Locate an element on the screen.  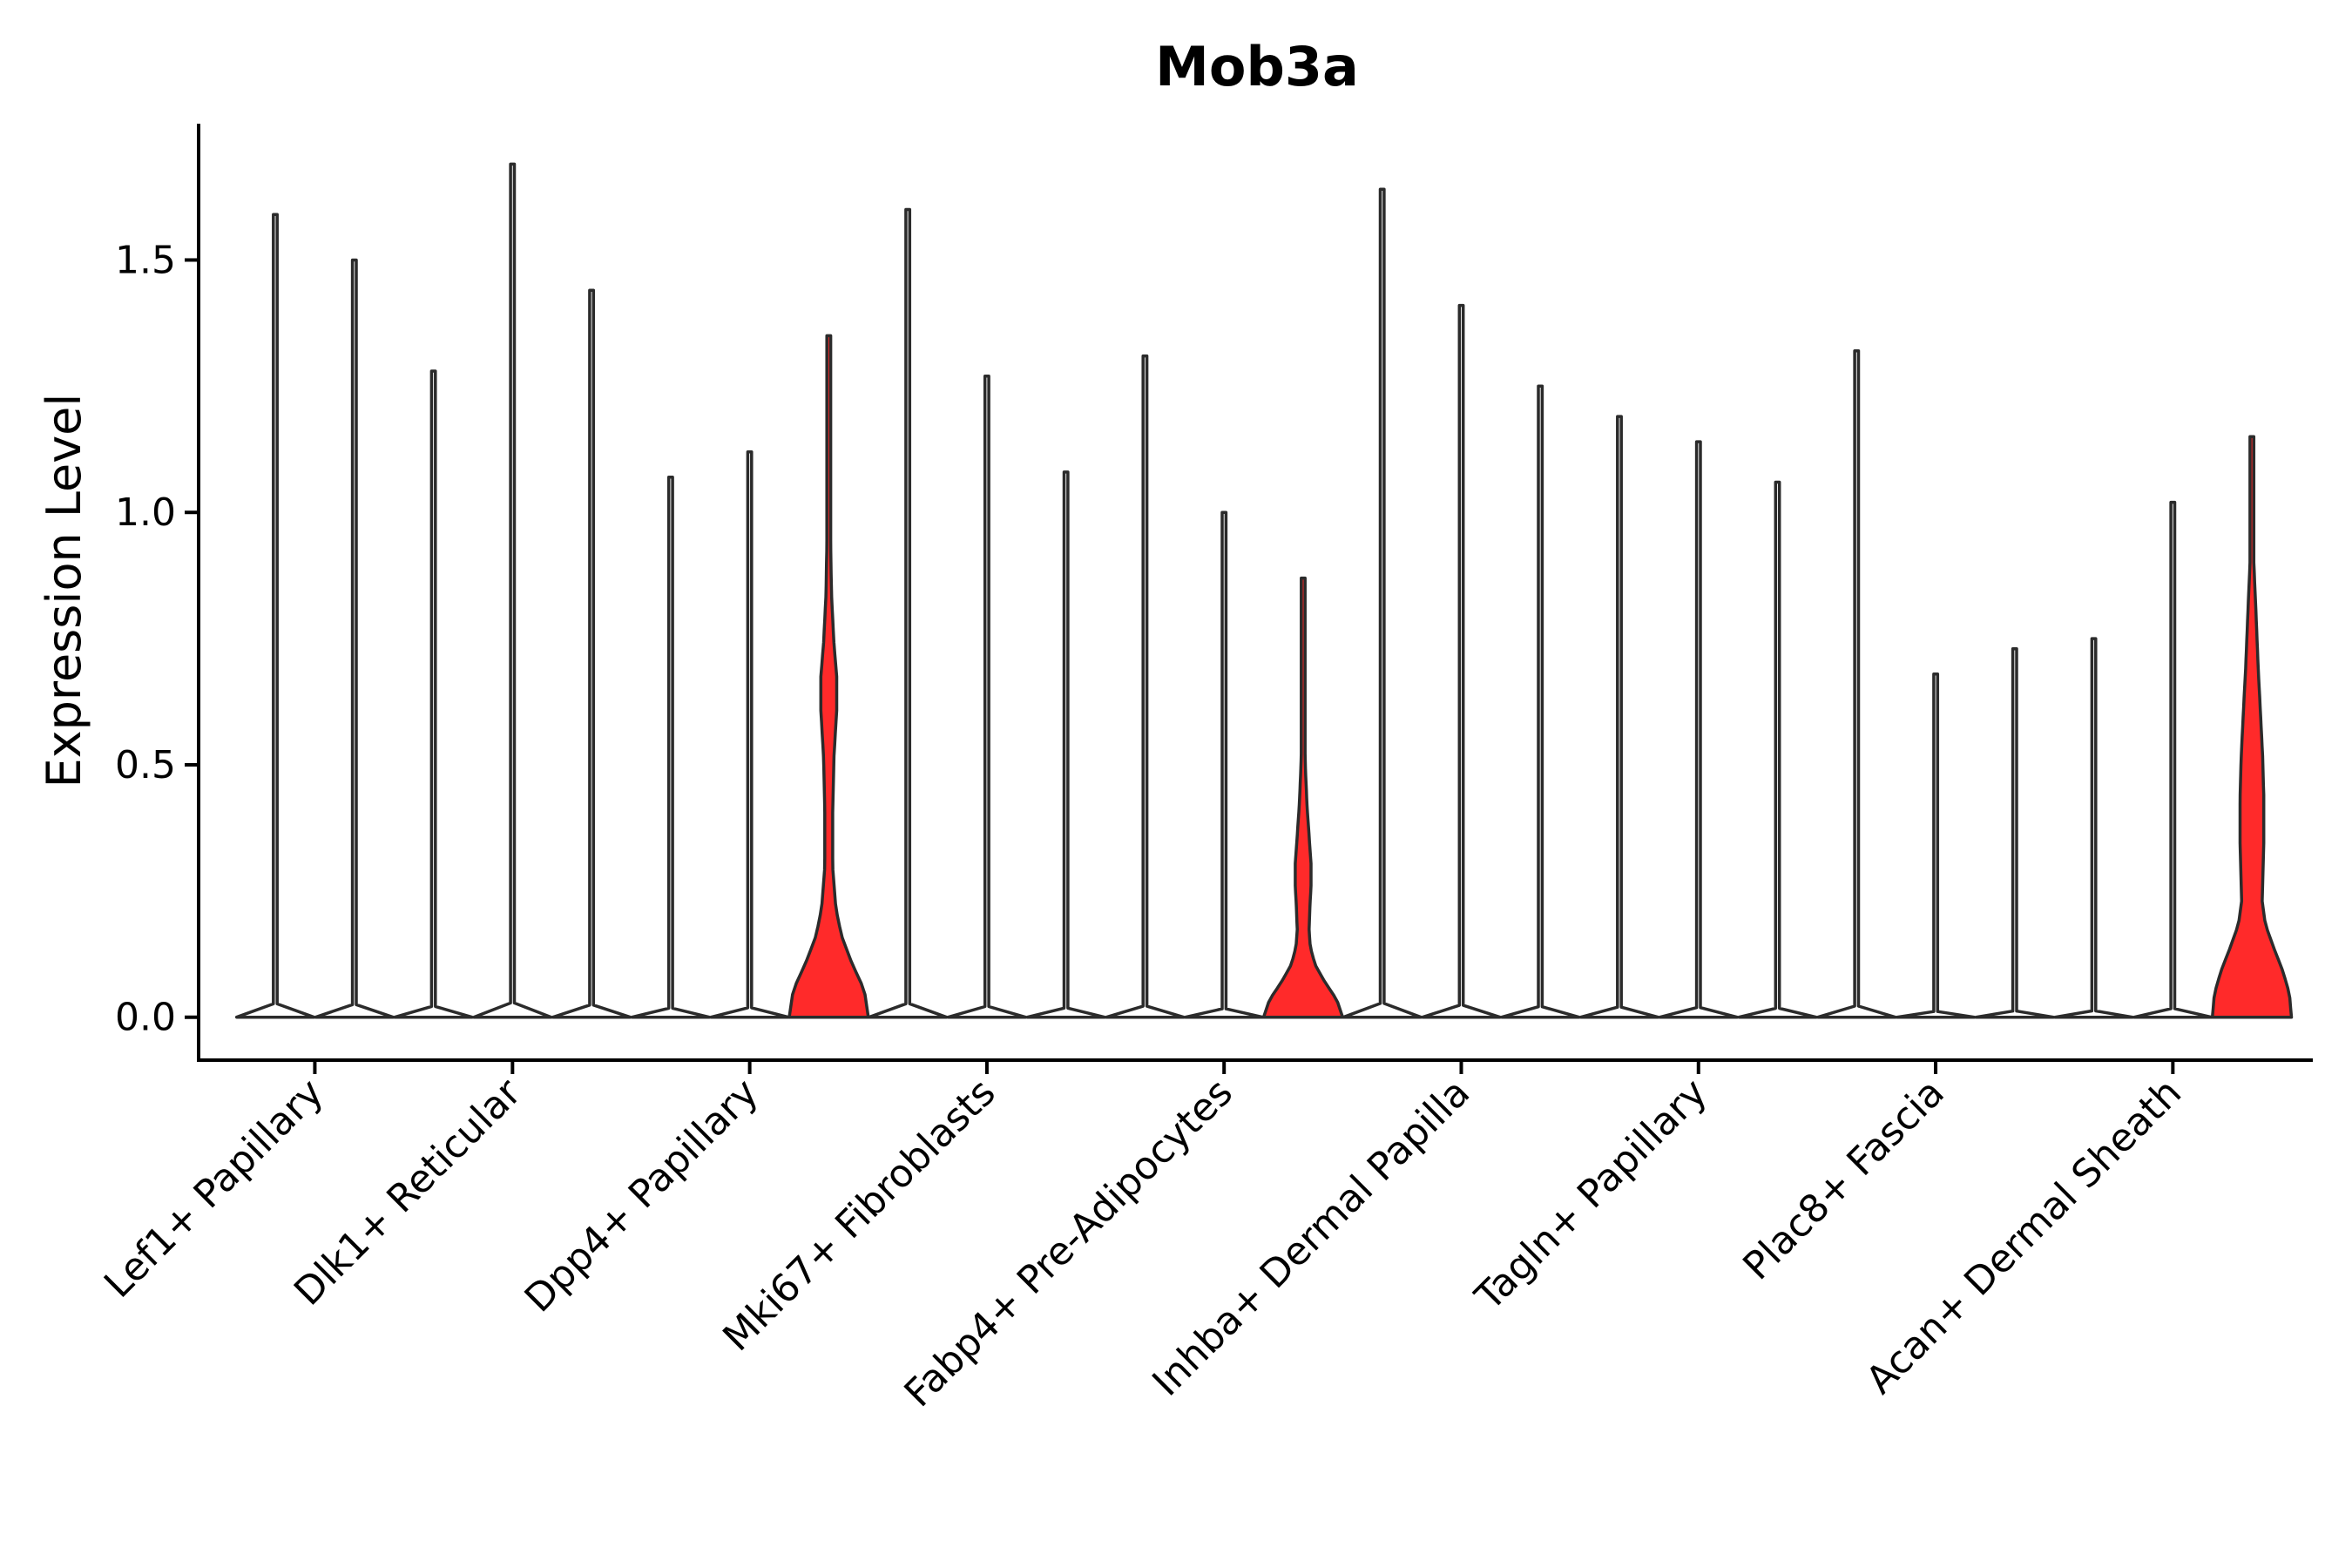
x-tick-label-3: Dpp4+ Papillary is located at coordinates (642, 1196).